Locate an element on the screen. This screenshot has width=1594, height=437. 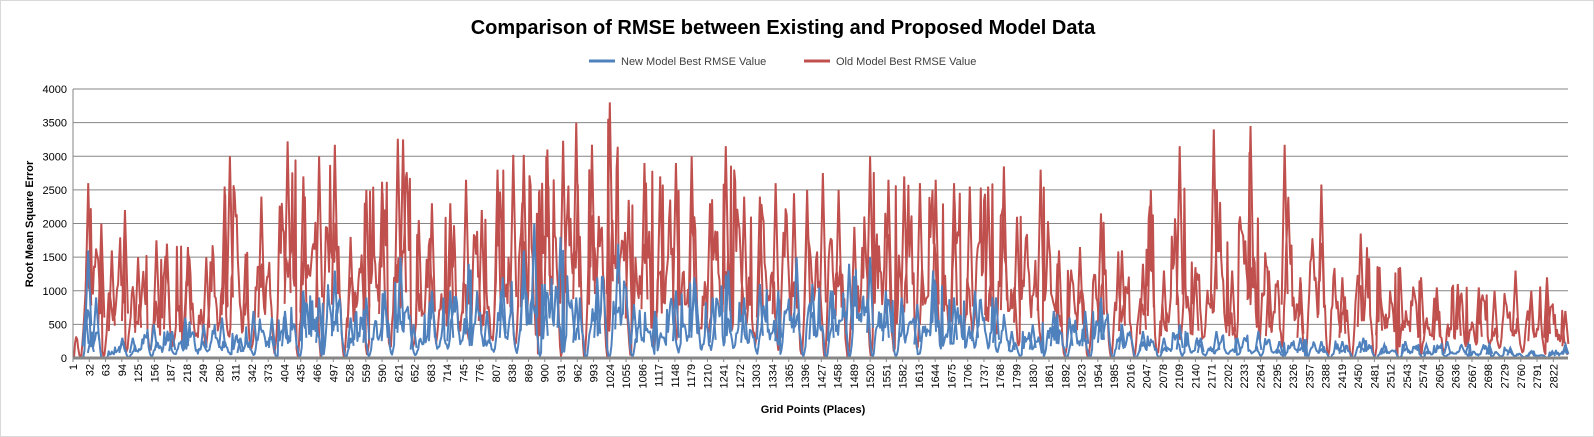
x-tick-label: 1 is located at coordinates (74, 367).